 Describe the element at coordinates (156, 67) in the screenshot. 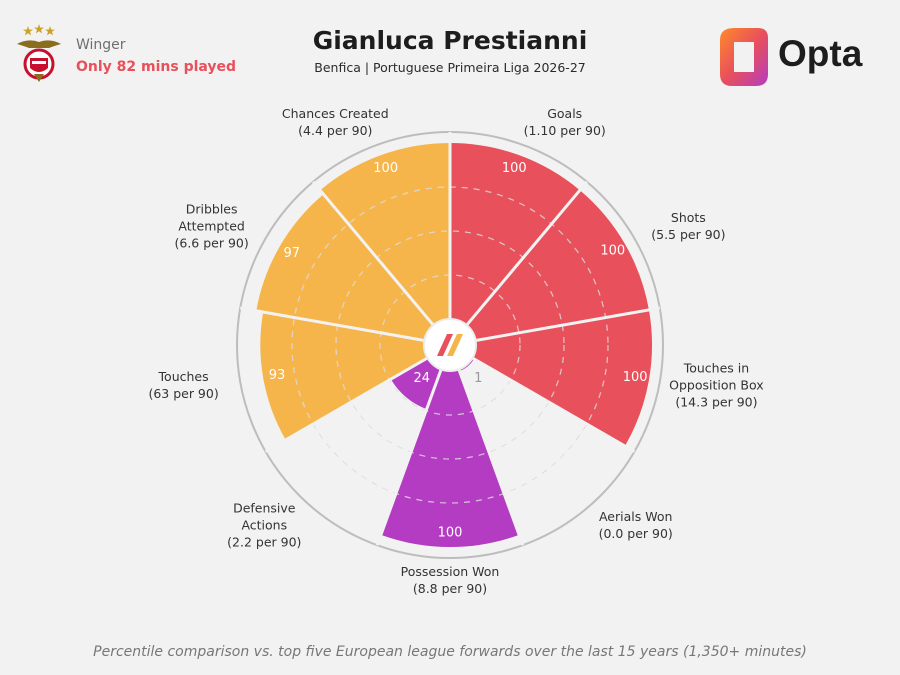

I see `minutes-played-note: Only 82 mins played` at that location.